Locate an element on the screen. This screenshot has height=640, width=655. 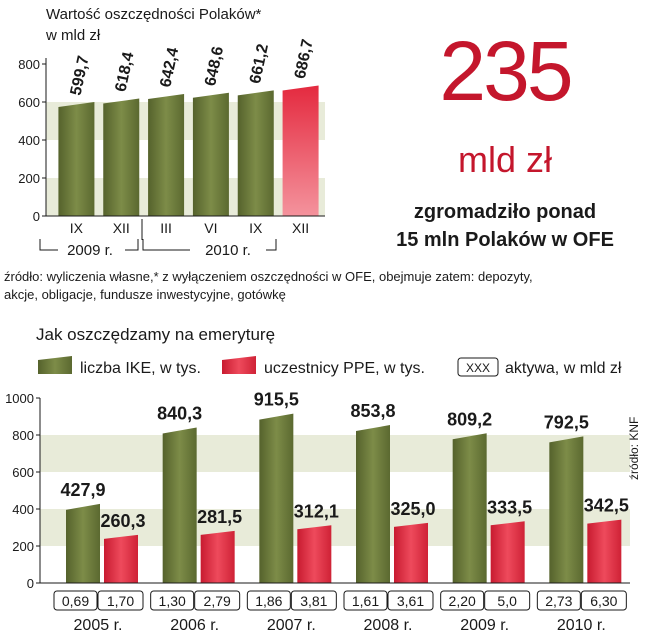
bottom-chart-source: źródło: KNF is located at coordinates (634, 448).